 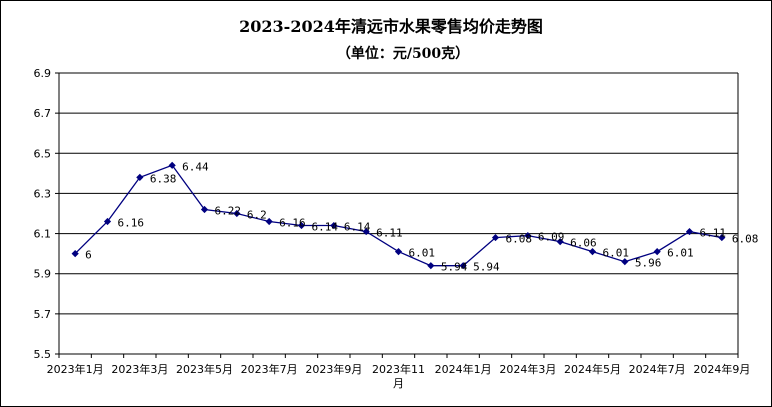 I want to click on y-tick-label: 6.9, so click(x=43, y=73).